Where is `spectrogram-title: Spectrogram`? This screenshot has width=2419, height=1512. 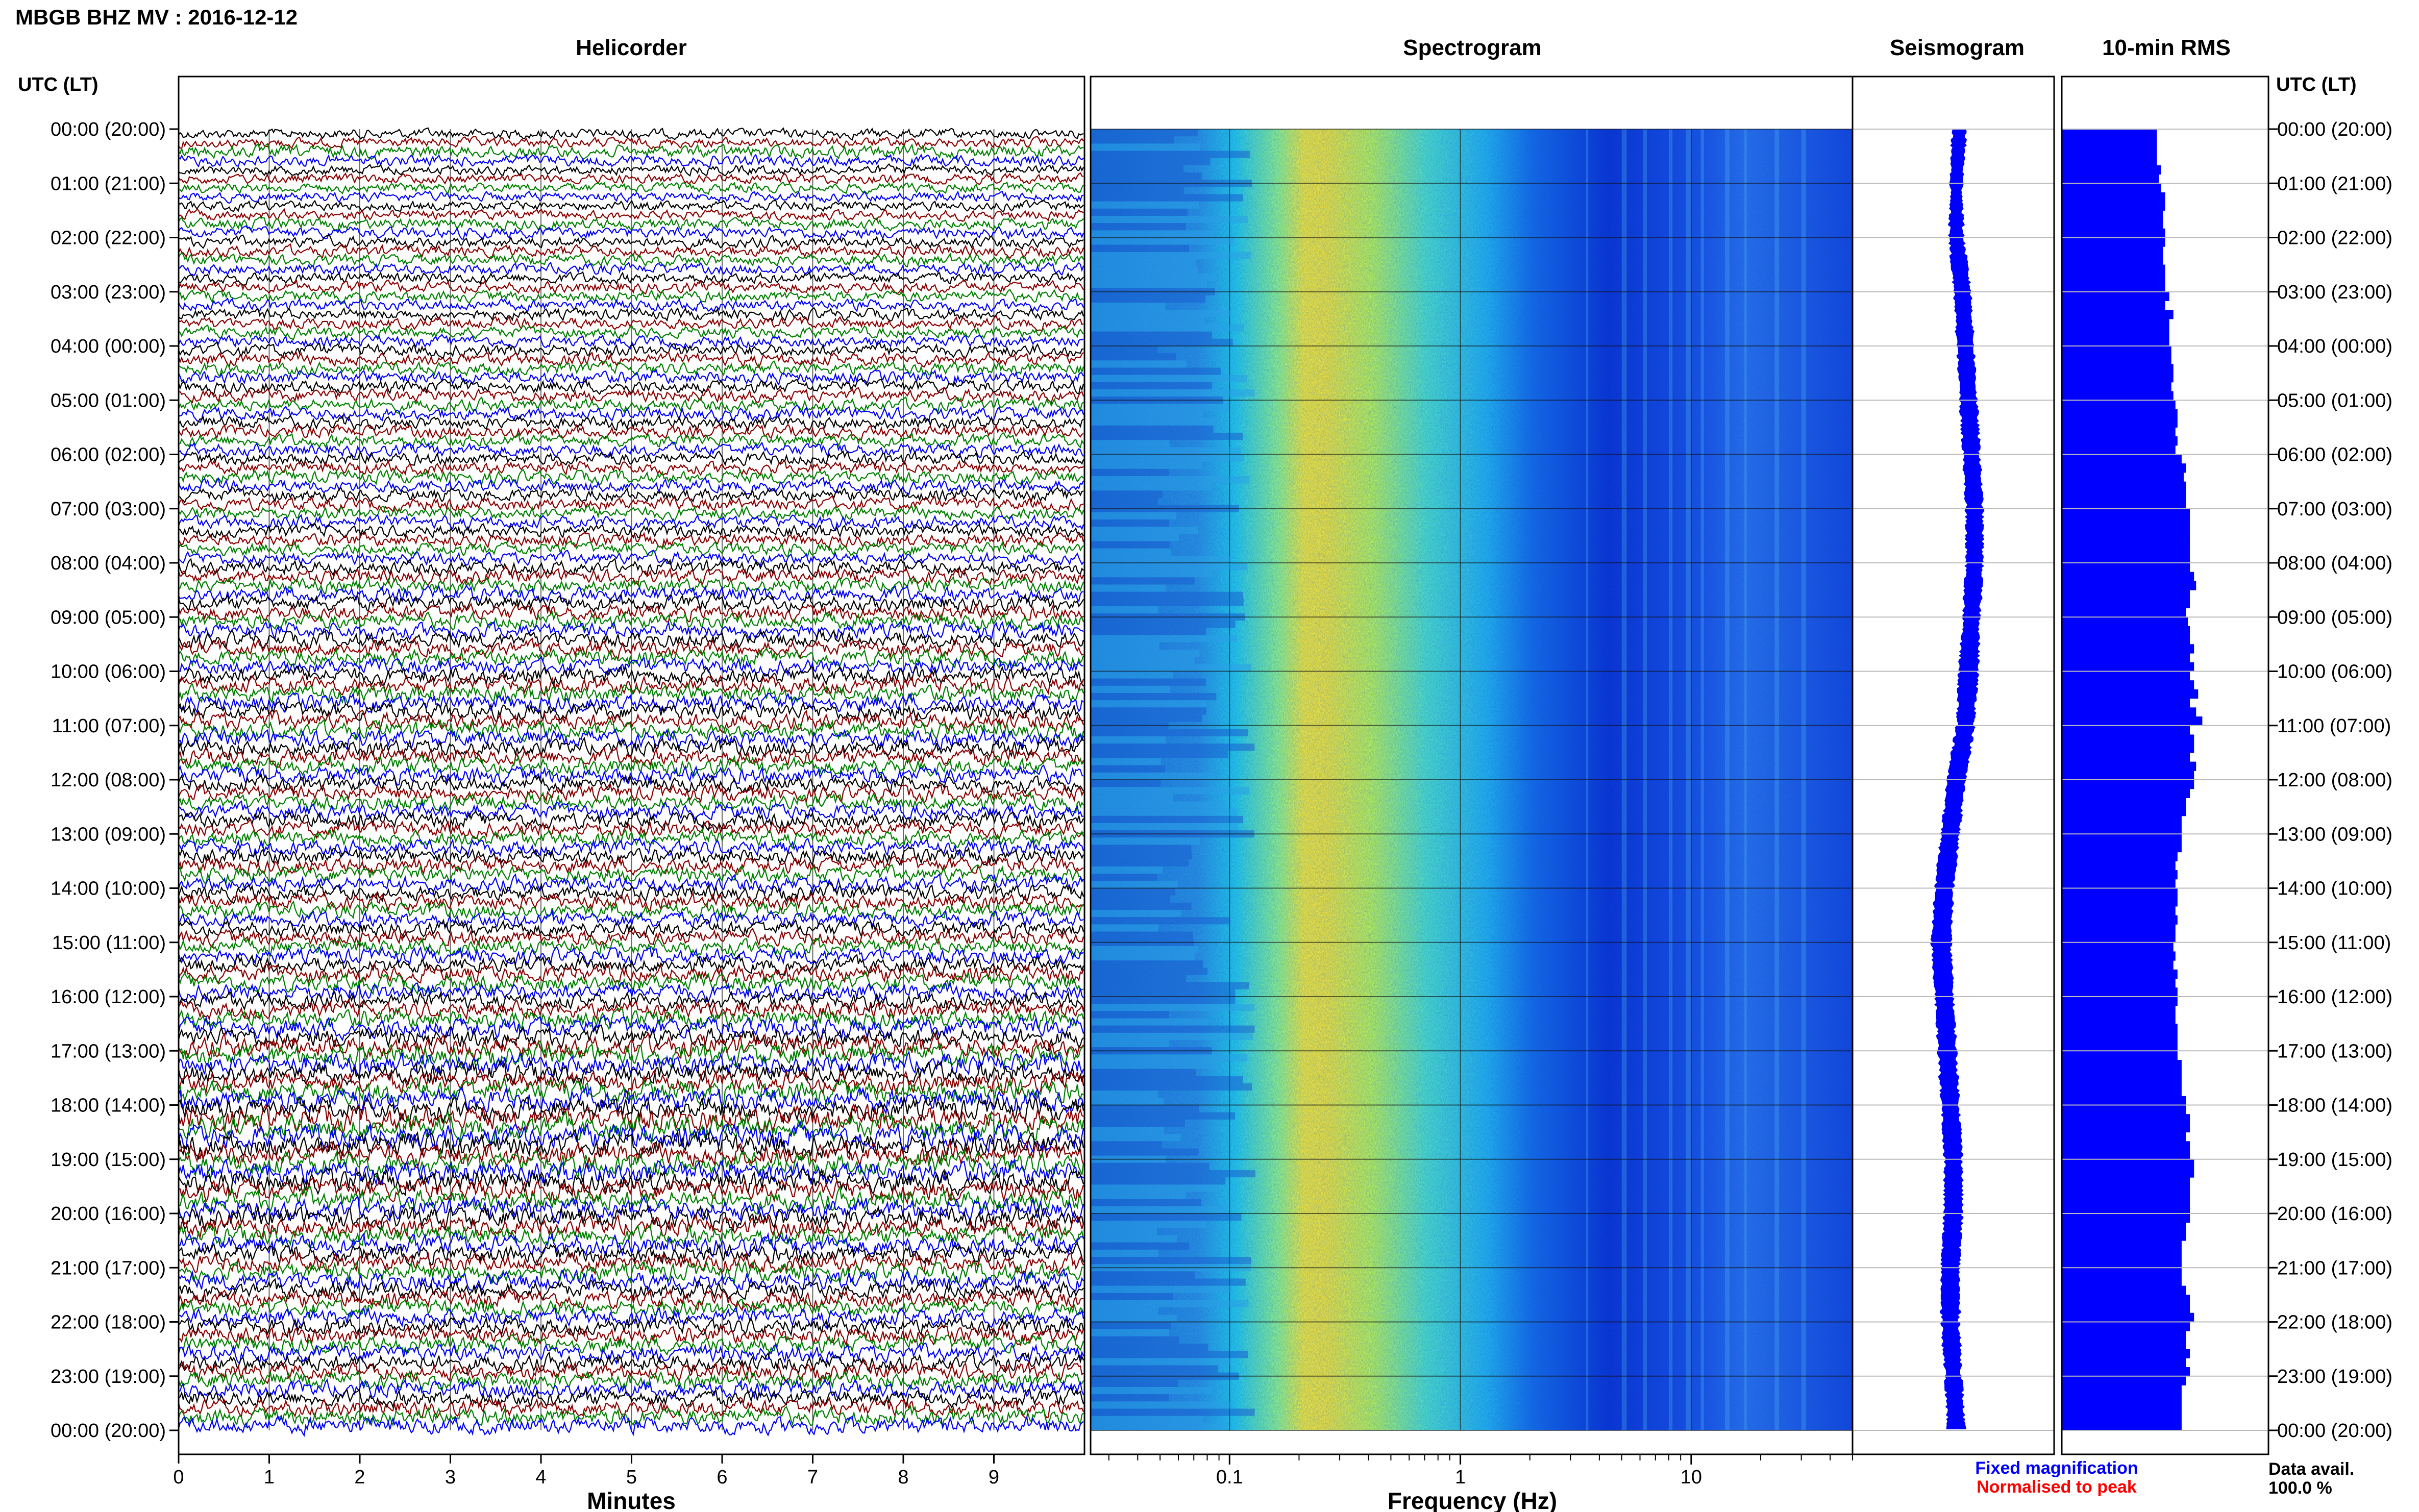 spectrogram-title: Spectrogram is located at coordinates (1472, 47).